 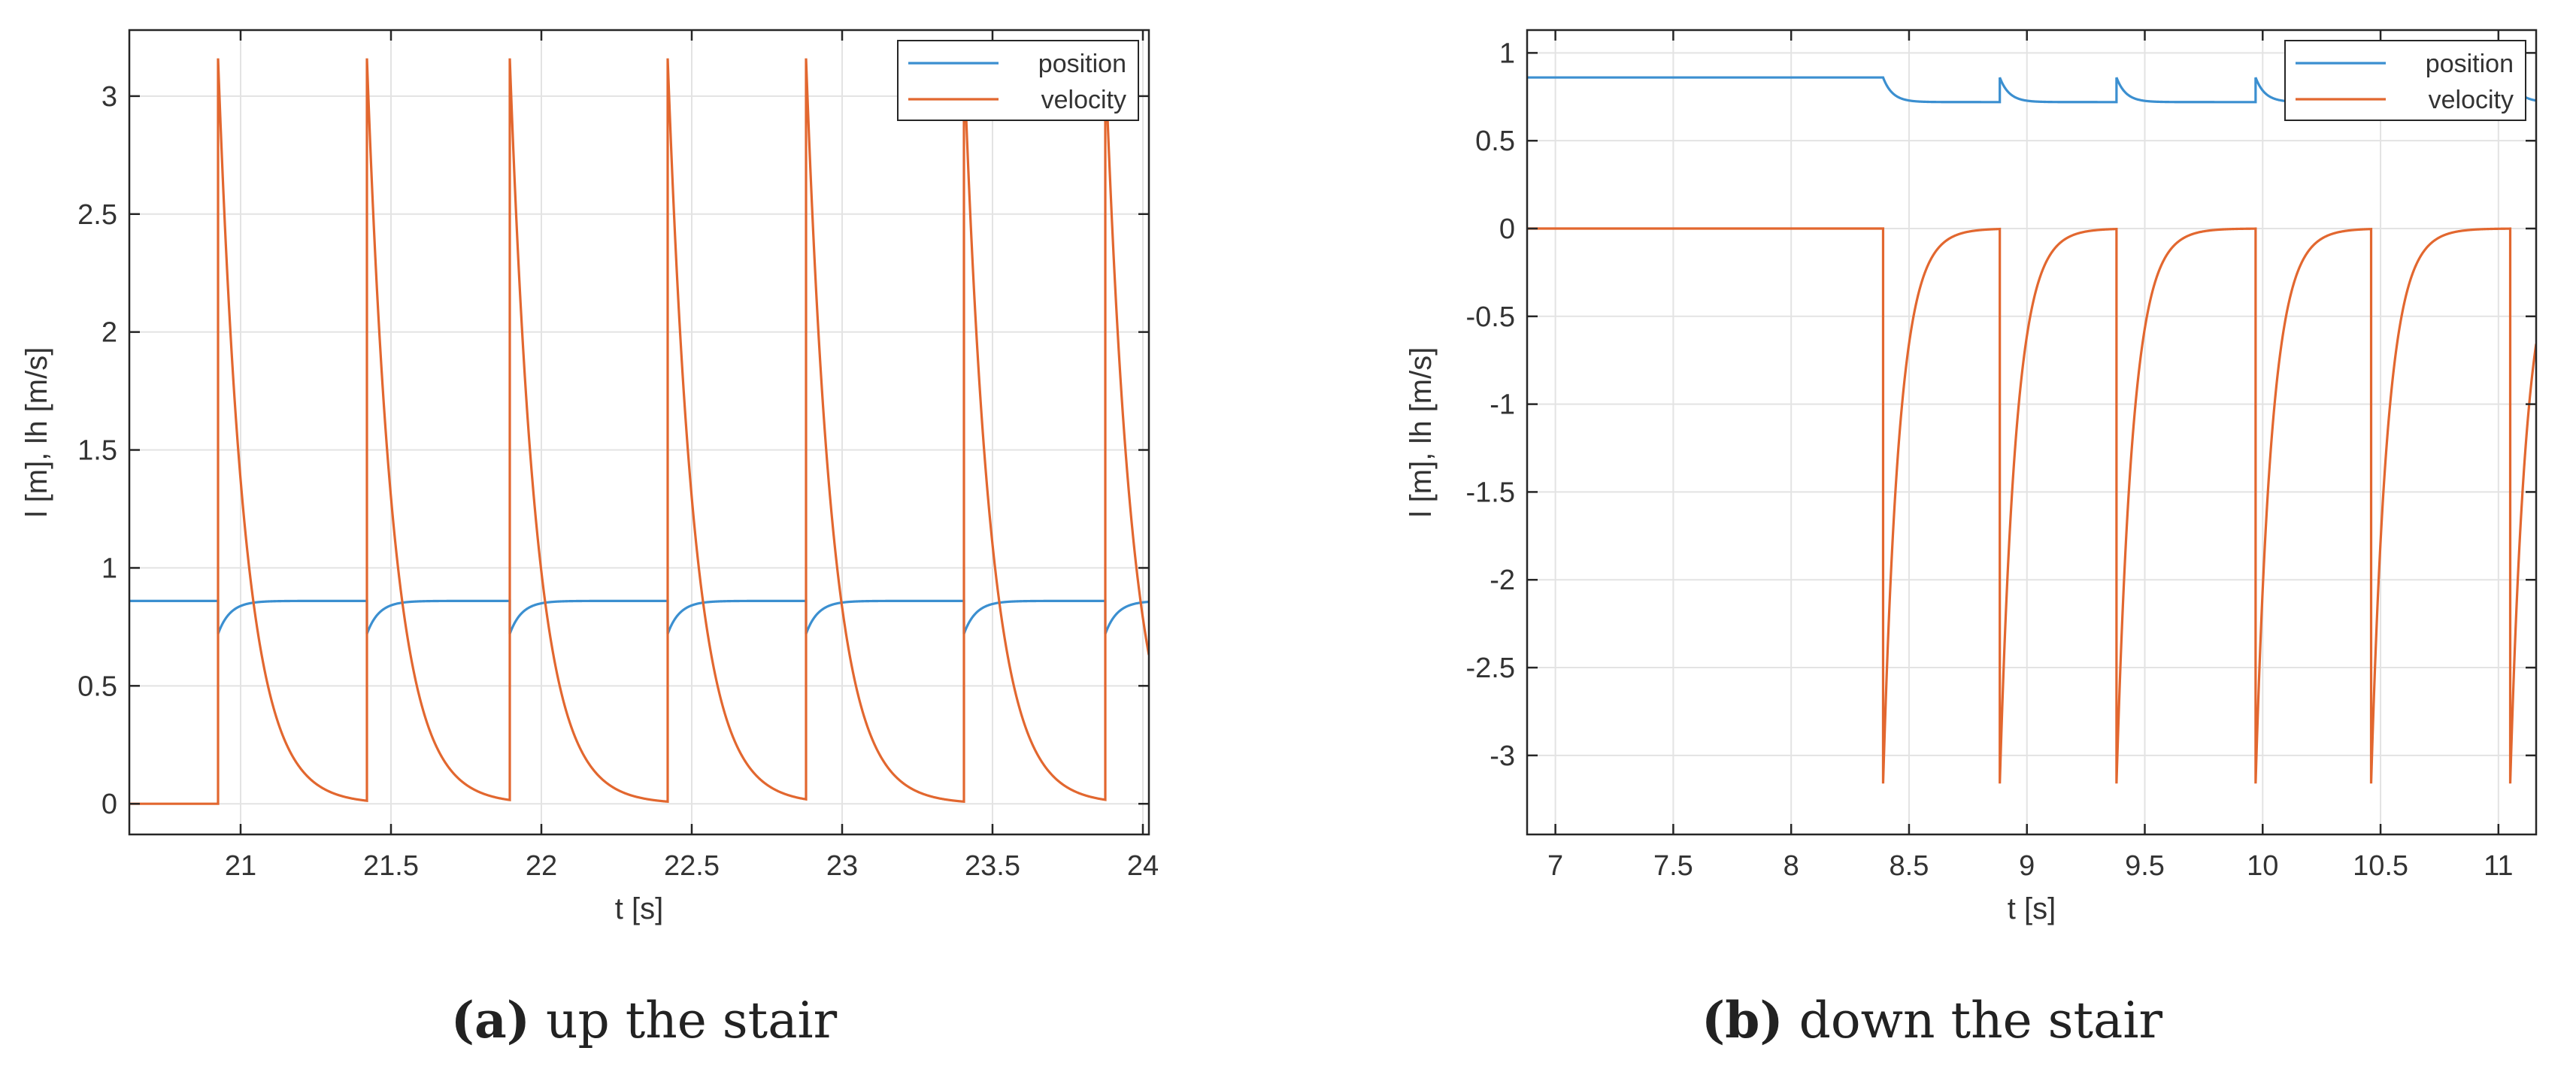 What do you see at coordinates (2262, 866) in the screenshot?
I see `x-tick-label: 10` at bounding box center [2262, 866].